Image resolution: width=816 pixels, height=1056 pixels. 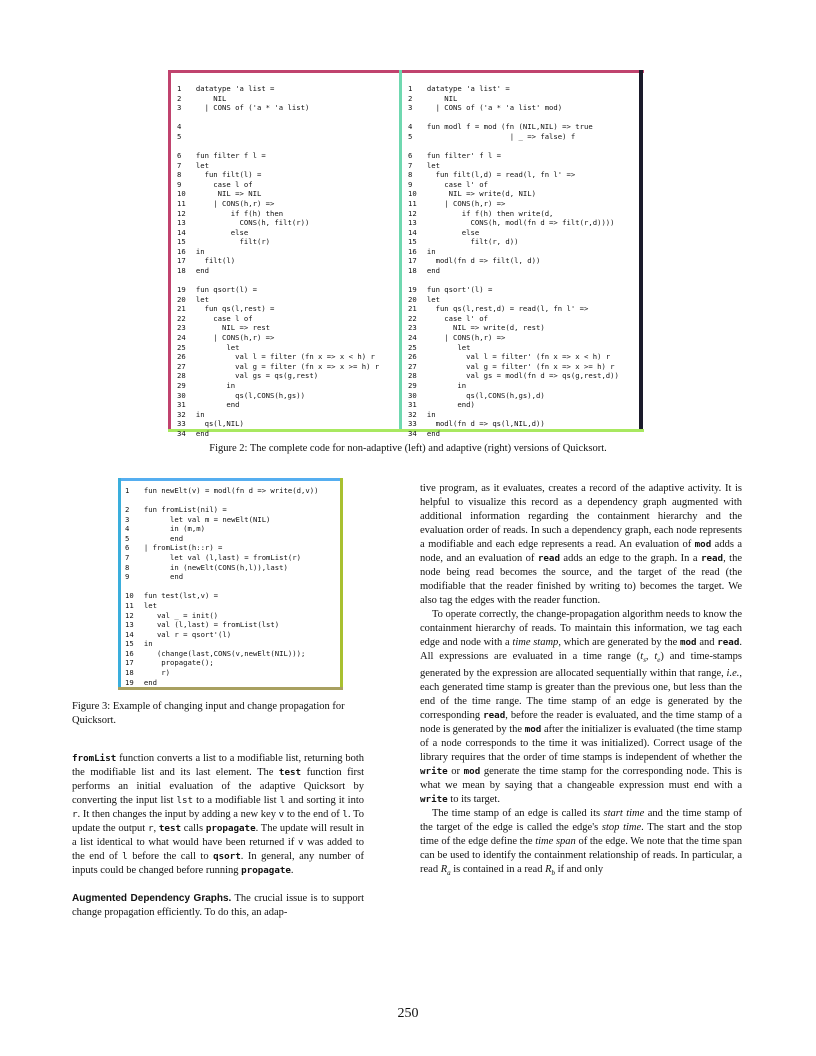 What do you see at coordinates (513, 300) in the screenshot?
I see `code-line: 20 let` at bounding box center [513, 300].